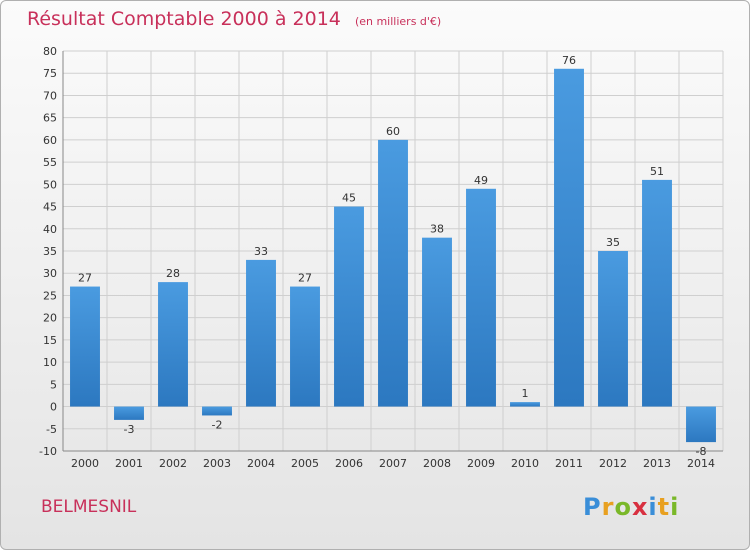 The image size is (750, 550). I want to click on y-tick-label: 20, so click(50, 318).